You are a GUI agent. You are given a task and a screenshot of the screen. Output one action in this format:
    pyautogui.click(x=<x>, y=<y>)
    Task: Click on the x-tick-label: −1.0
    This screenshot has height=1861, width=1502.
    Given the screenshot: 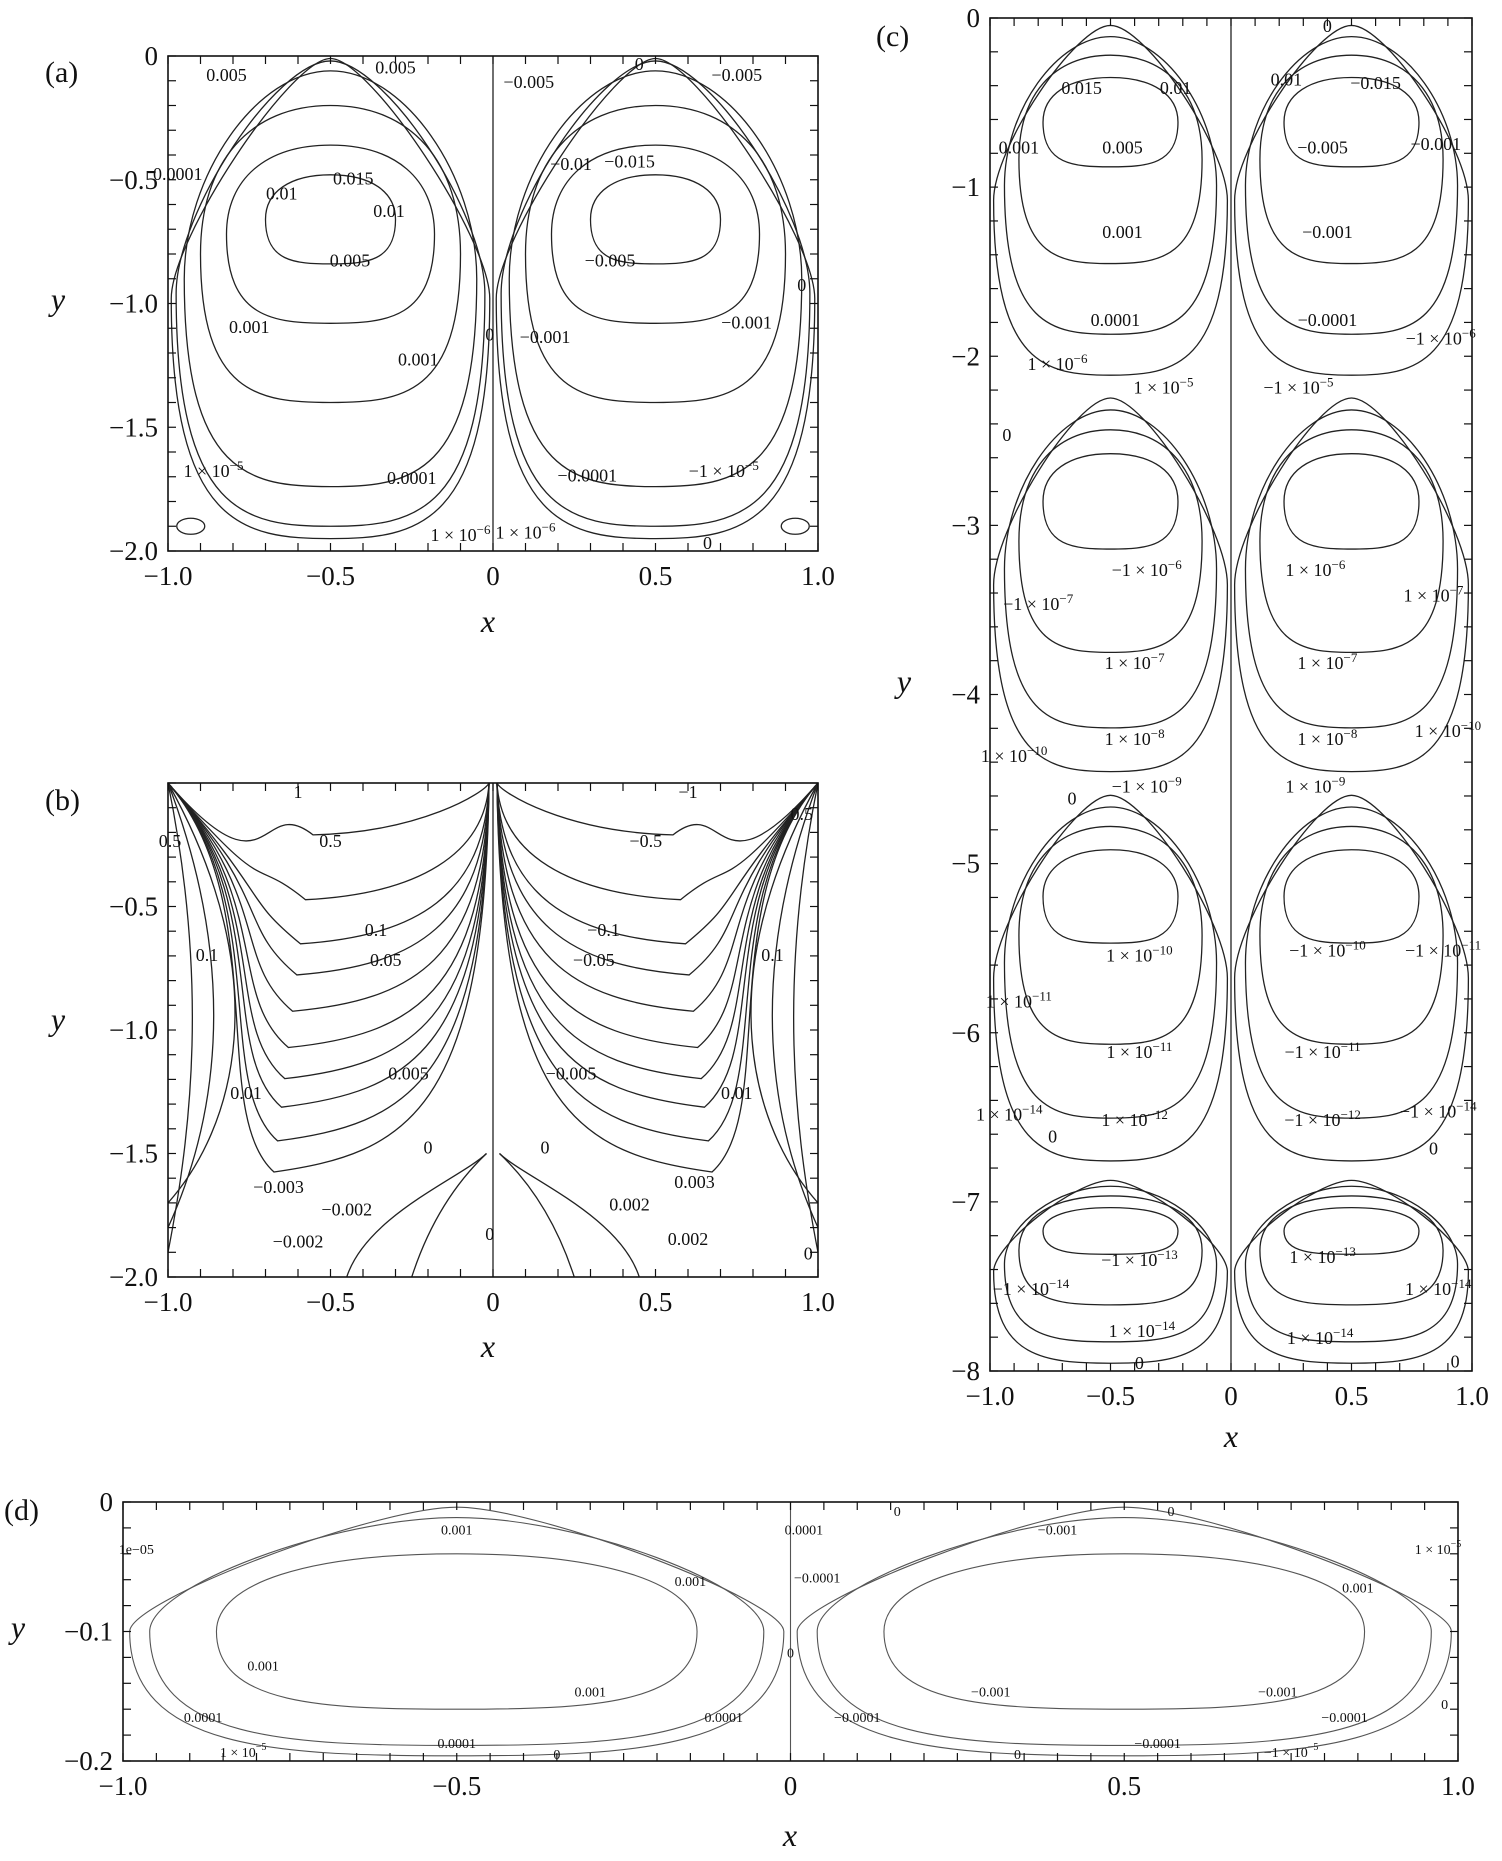 What is the action you would take?
    pyautogui.click(x=168, y=1302)
    